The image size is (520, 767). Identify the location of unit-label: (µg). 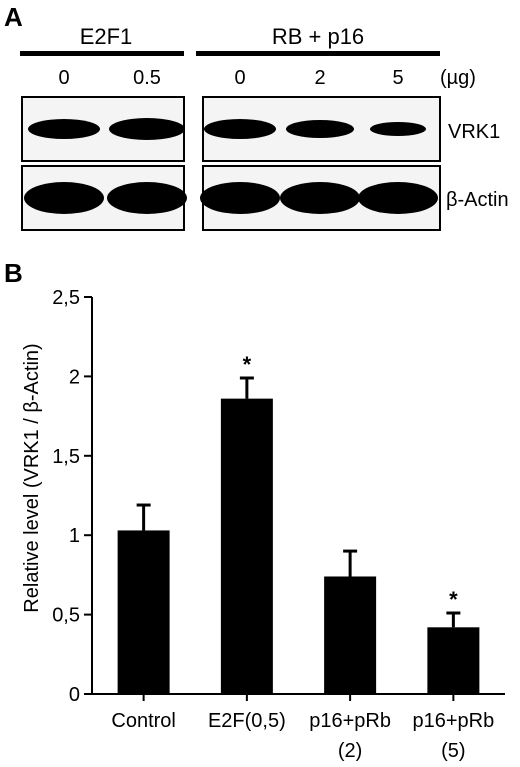
(458, 78).